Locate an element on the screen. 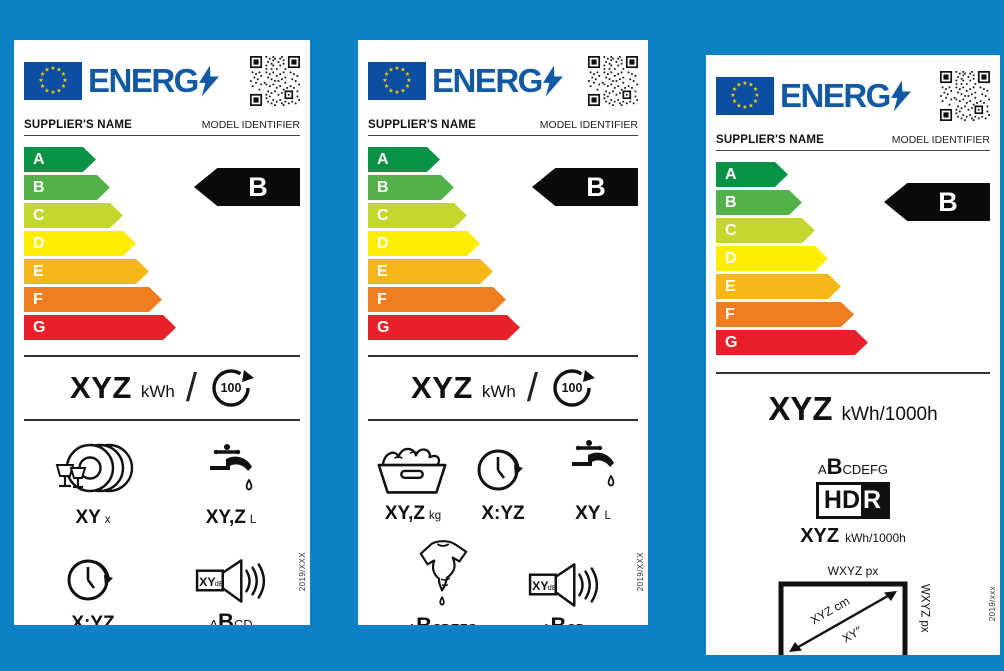 Image resolution: width=1004 pixels, height=671 pixels. pictogram-grid: XY x XY,Z L X:YZ is located at coordinates (162, 532).